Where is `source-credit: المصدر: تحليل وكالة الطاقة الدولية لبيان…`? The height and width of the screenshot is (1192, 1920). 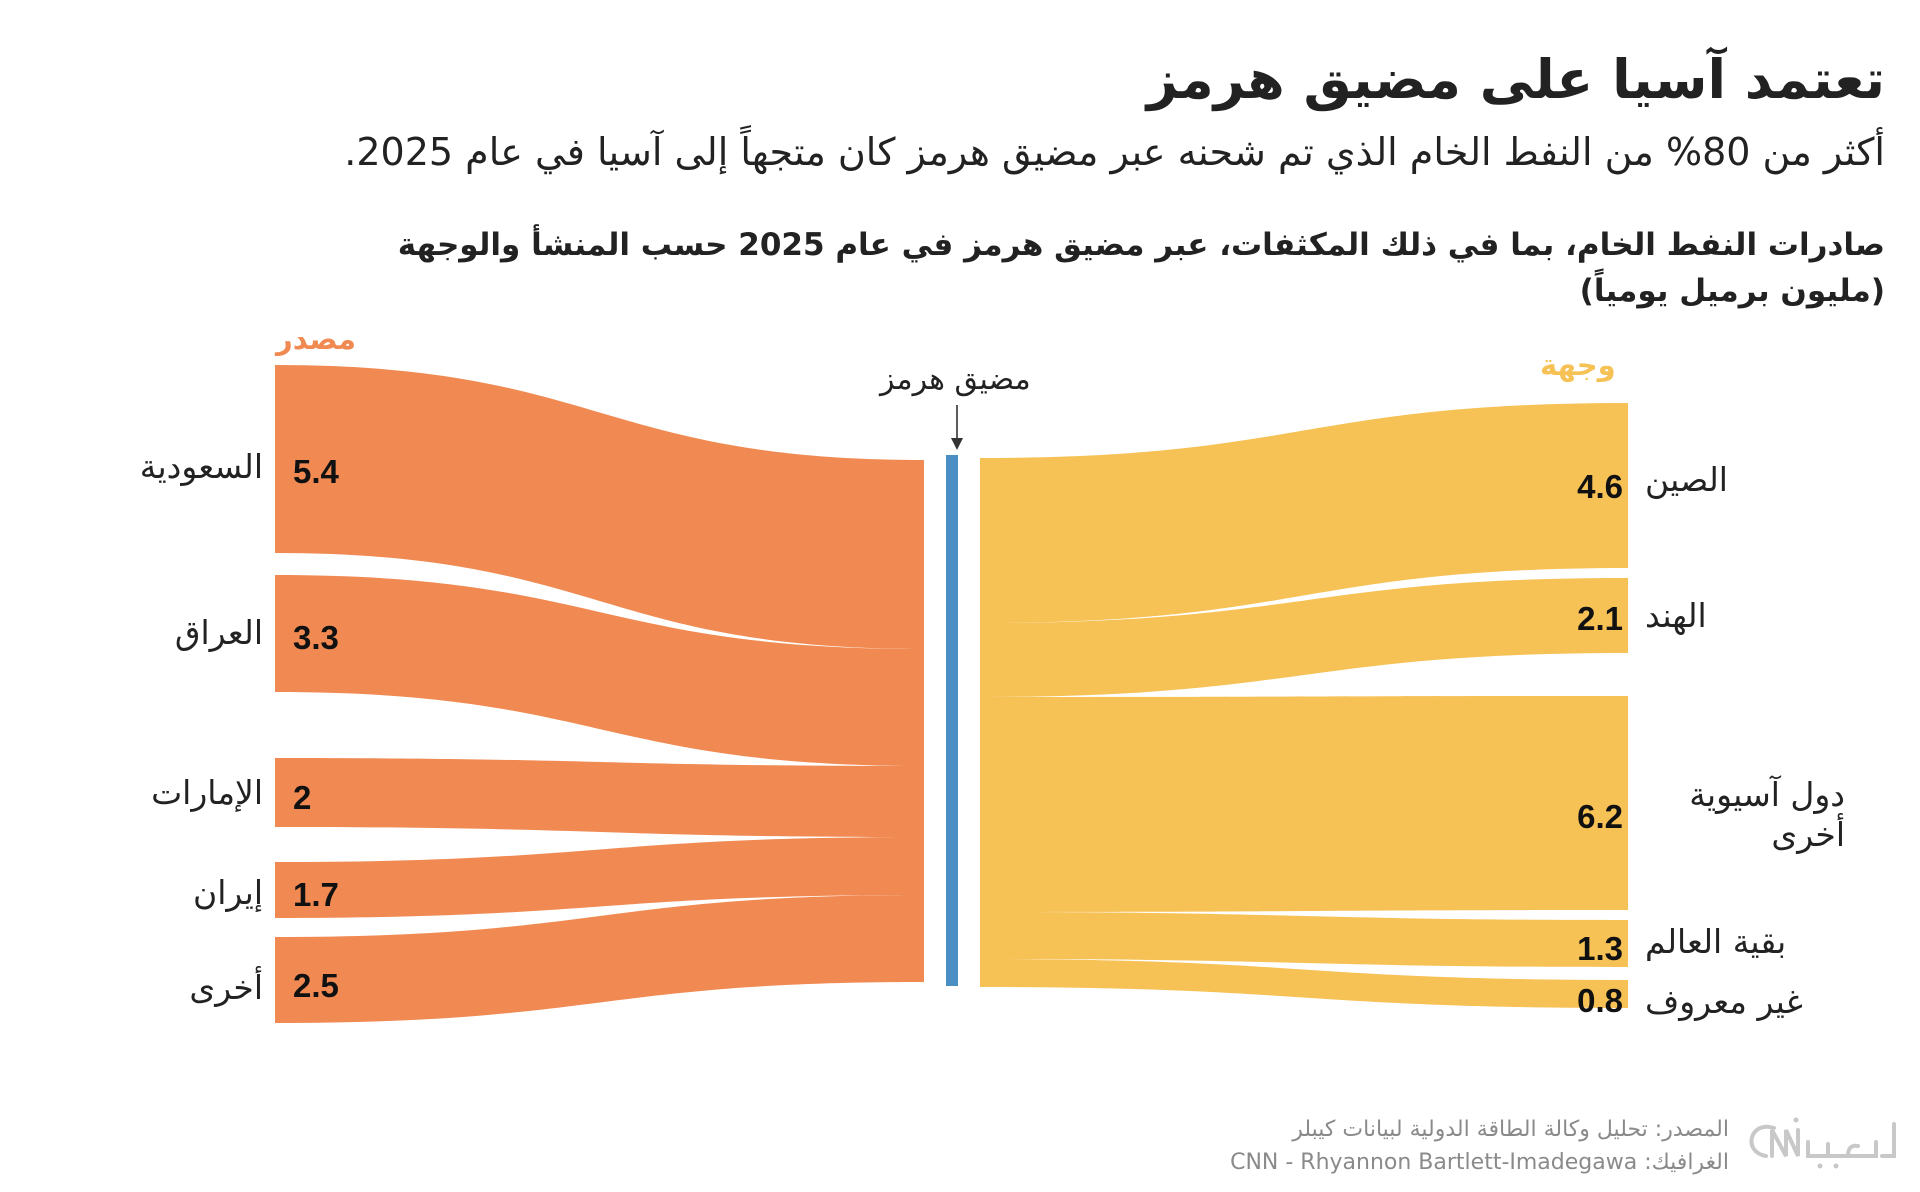
source-credit: المصدر: تحليل وكالة الطاقة الدولية لبيان… is located at coordinates (1510, 1129).